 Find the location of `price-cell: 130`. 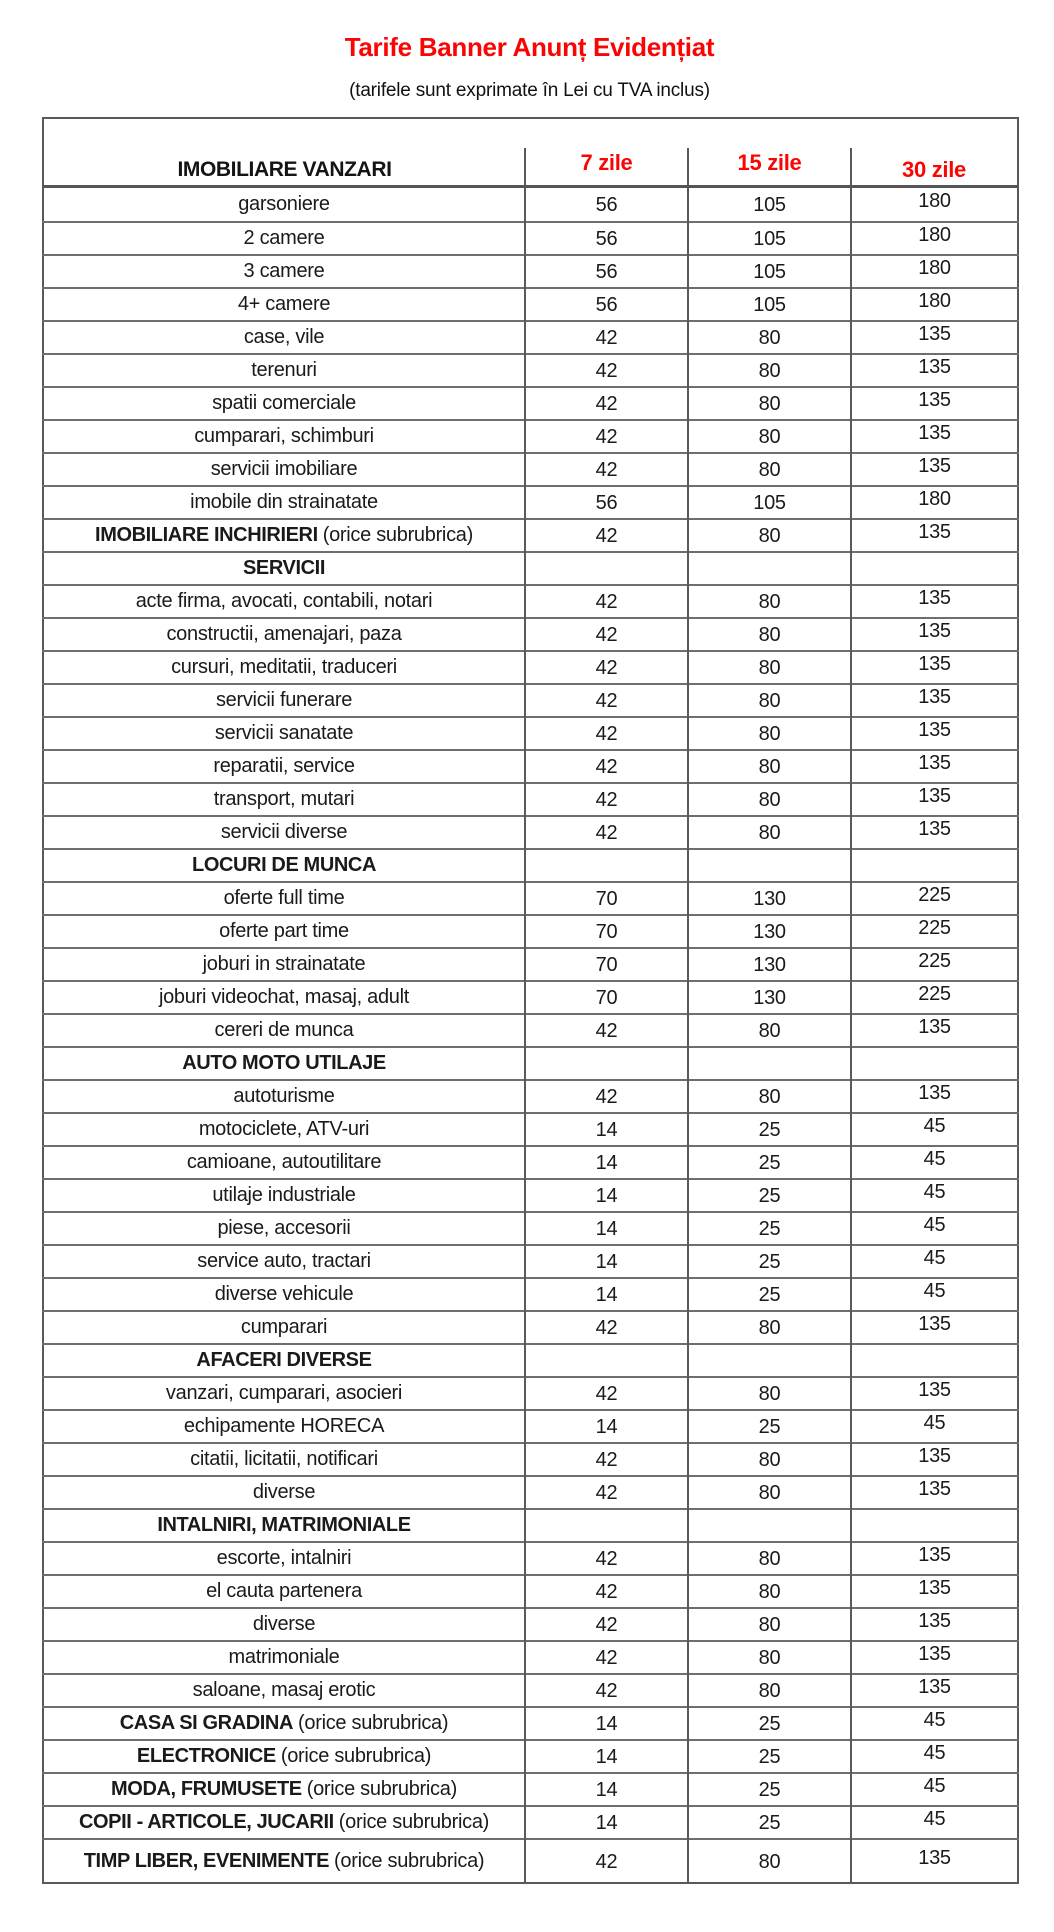

price-cell: 130 is located at coordinates (769, 997).